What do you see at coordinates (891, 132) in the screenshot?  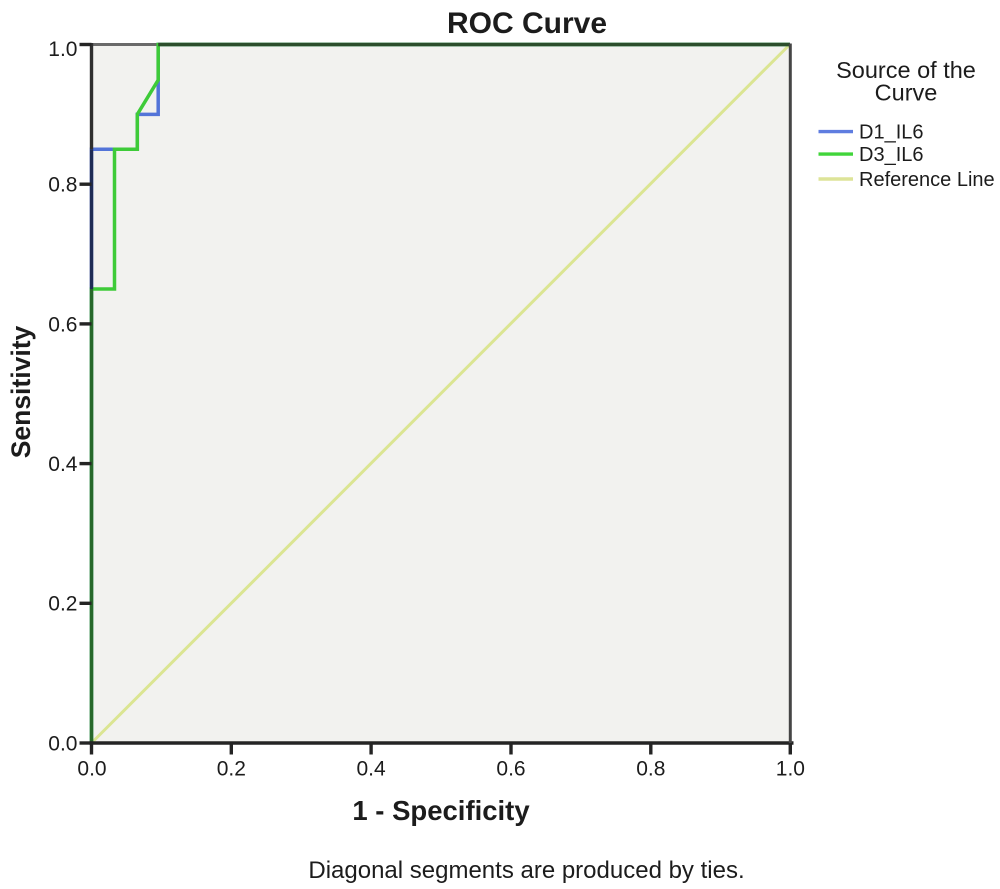 I see `svg-text: D1_IL6` at bounding box center [891, 132].